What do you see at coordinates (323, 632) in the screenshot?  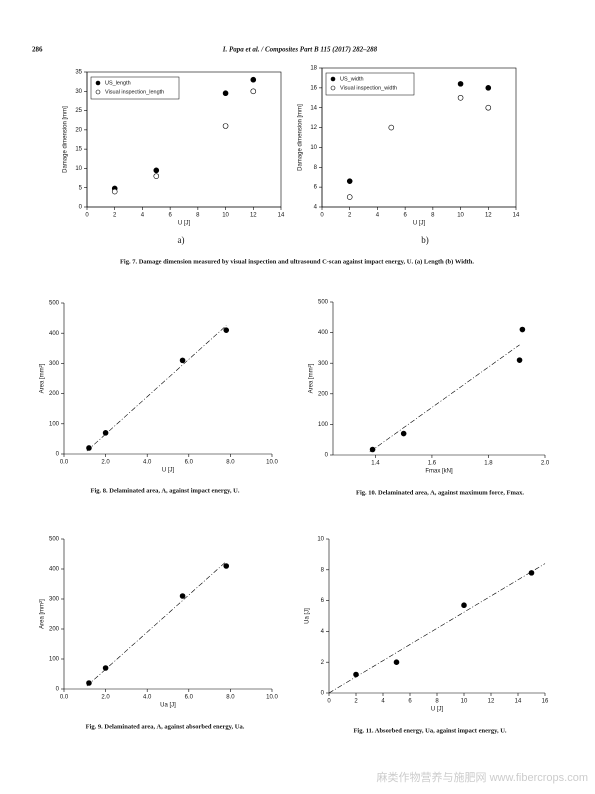 I see `y-tick-label: 4` at bounding box center [323, 632].